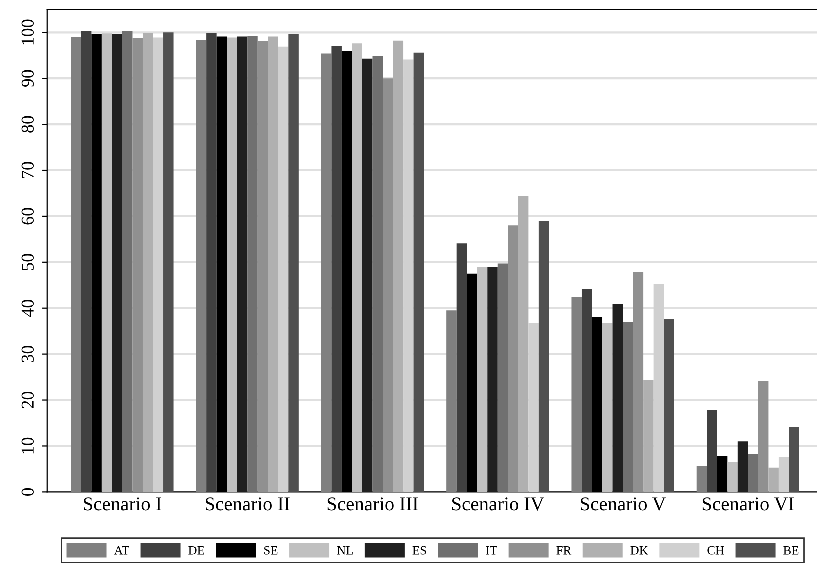  What do you see at coordinates (248, 504) in the screenshot?
I see `x-tick-label: Scenario II` at bounding box center [248, 504].